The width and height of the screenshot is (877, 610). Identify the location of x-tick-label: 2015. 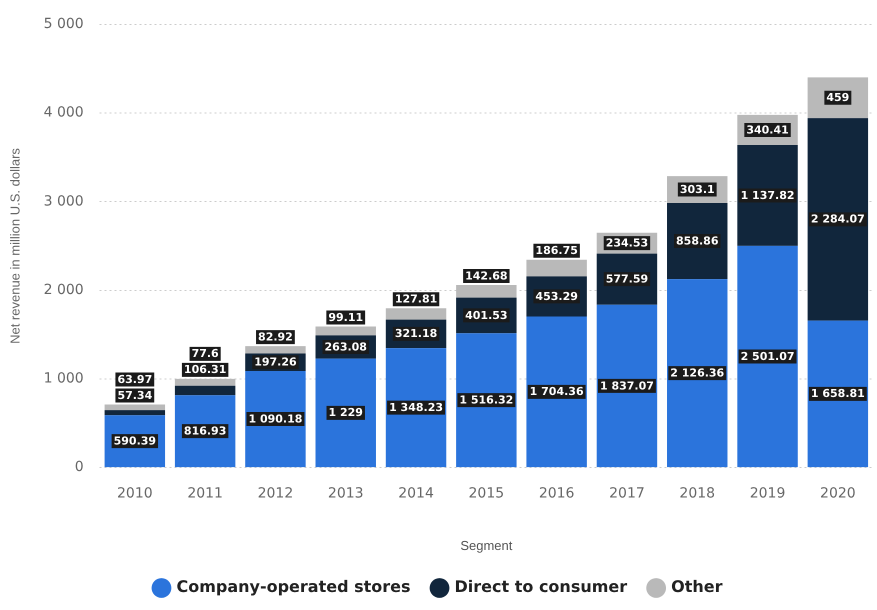
(486, 494).